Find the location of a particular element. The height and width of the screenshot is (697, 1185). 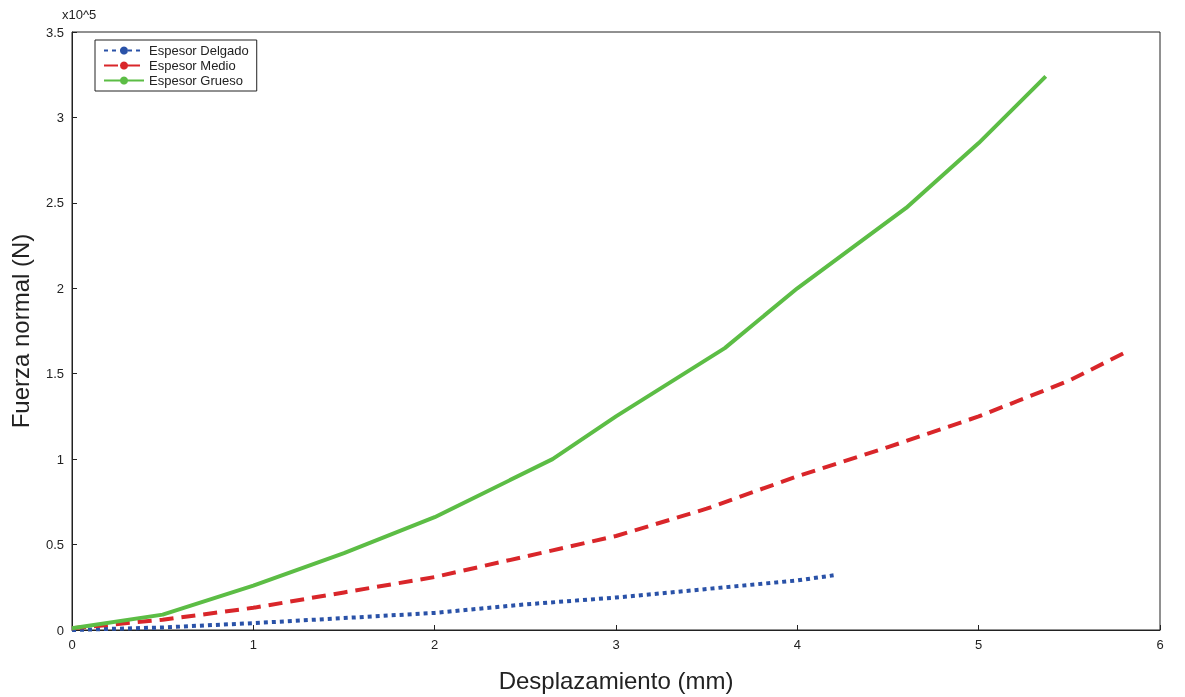

x-tick-label: 2 is located at coordinates (435, 644).